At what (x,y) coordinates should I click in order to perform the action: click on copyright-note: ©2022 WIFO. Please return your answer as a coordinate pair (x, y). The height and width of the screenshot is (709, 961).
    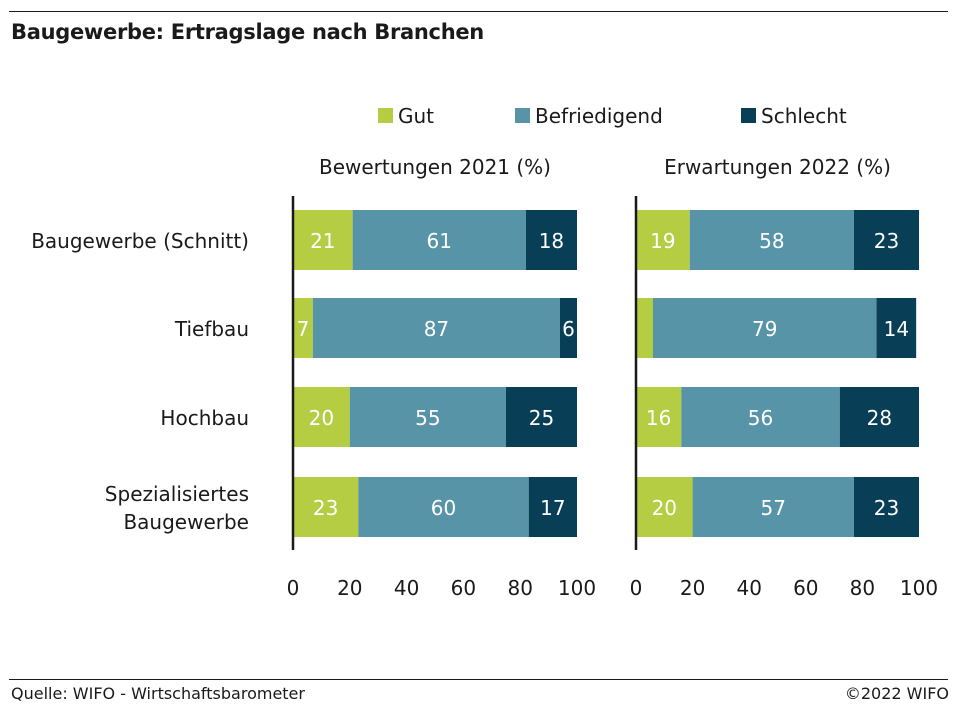
    Looking at the image, I should click on (896, 693).